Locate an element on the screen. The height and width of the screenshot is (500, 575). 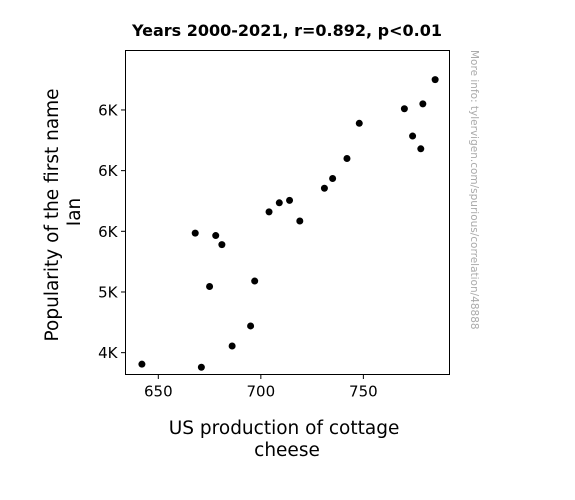
x-tick-label: 750 is located at coordinates (363, 392).